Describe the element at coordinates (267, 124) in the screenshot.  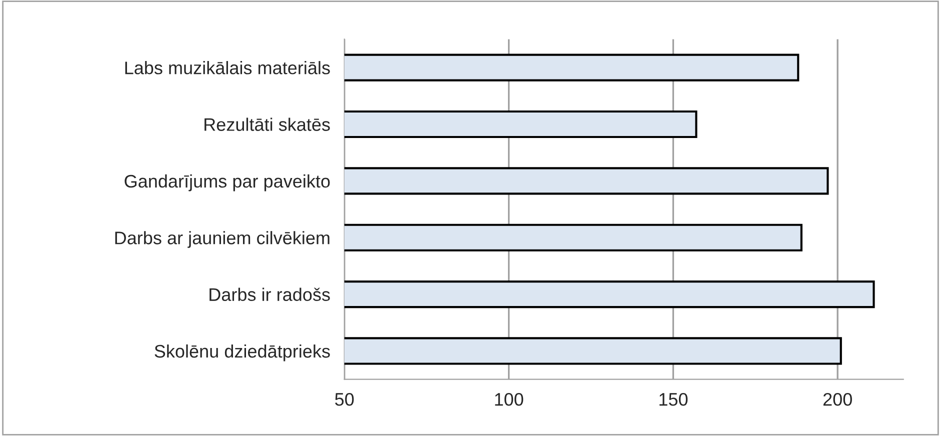
I see `y-tick-label: Rezultāti skatēs` at that location.